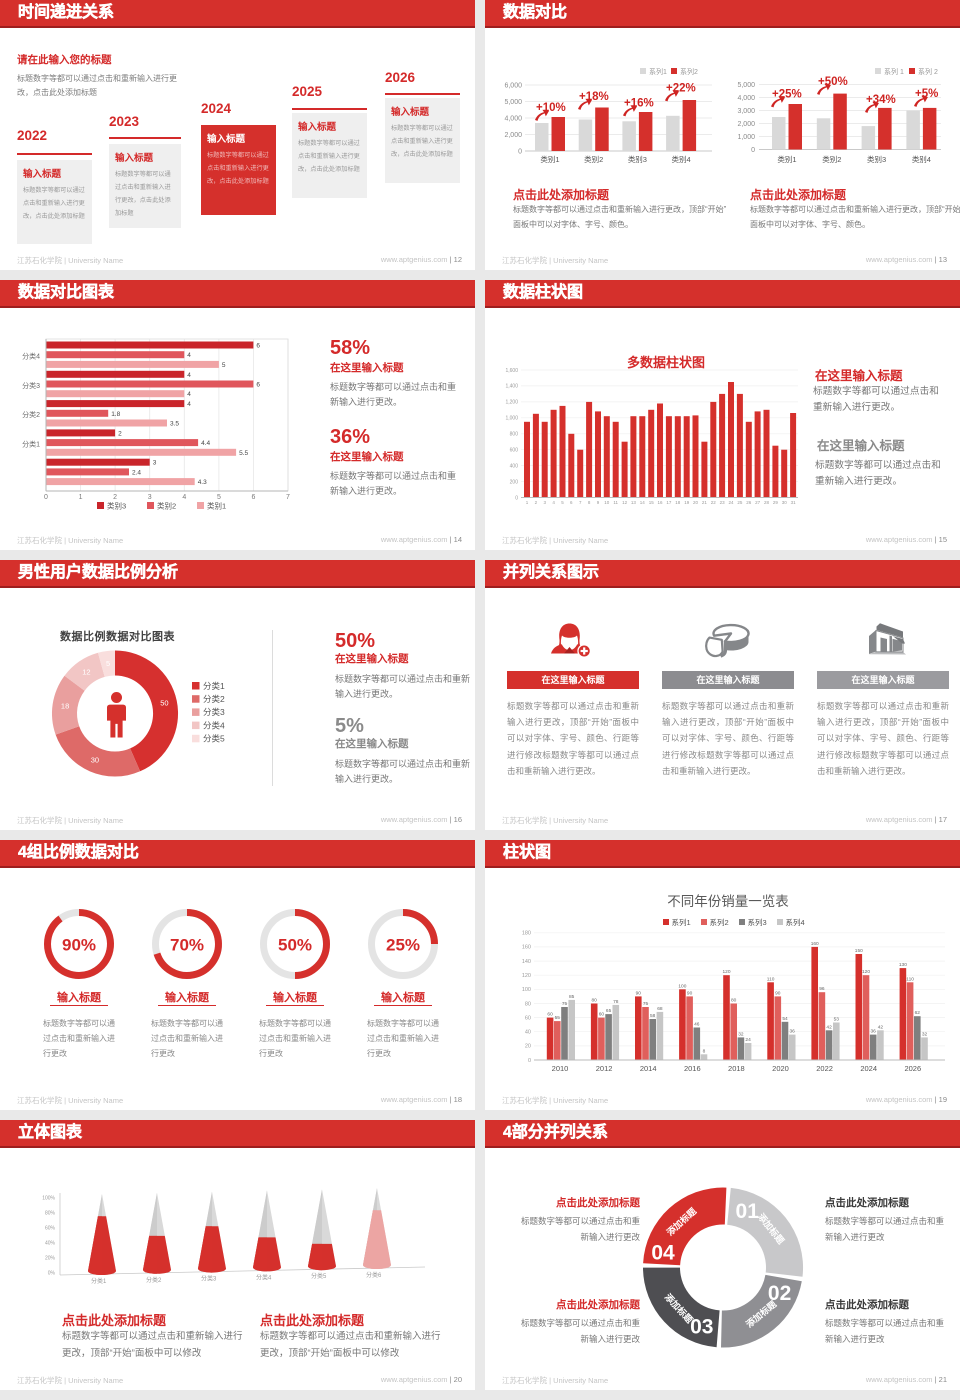 This screenshot has height=1400, width=960. Describe the element at coordinates (780, 1068) in the screenshot. I see `svg-text: 2020` at that location.